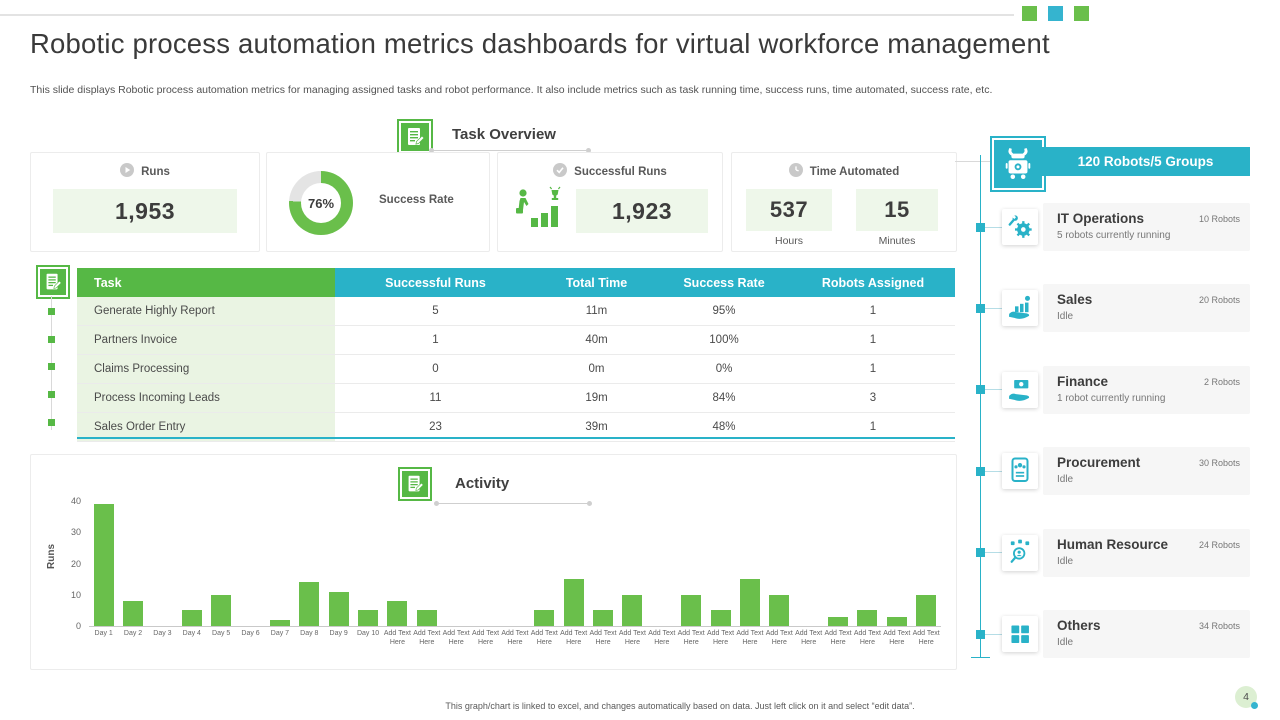  What do you see at coordinates (724, 369) in the screenshot?
I see `value-cell: 0%` at bounding box center [724, 369].